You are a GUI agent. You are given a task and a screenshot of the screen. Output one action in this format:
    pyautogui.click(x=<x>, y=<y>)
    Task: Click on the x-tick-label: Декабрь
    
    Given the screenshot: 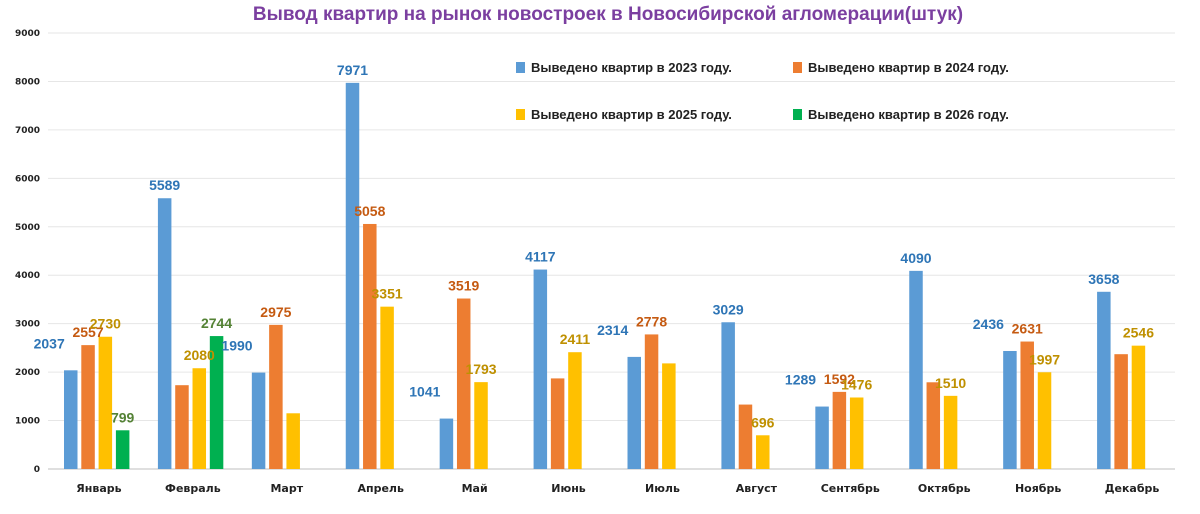 What is the action you would take?
    pyautogui.click(x=1132, y=488)
    